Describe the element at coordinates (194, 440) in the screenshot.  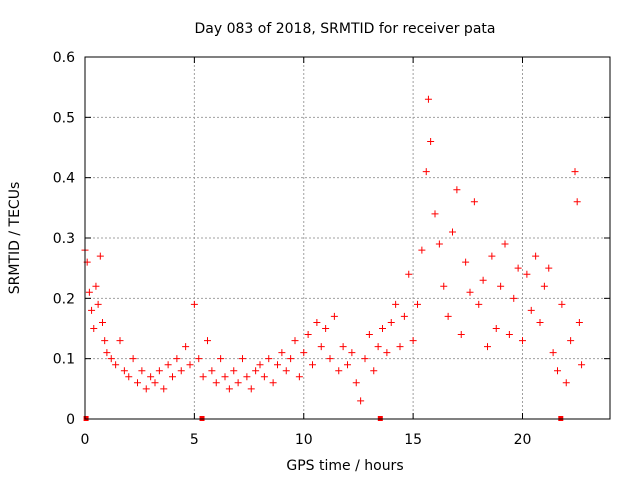
I see `x-tick-label: 5` at that location.